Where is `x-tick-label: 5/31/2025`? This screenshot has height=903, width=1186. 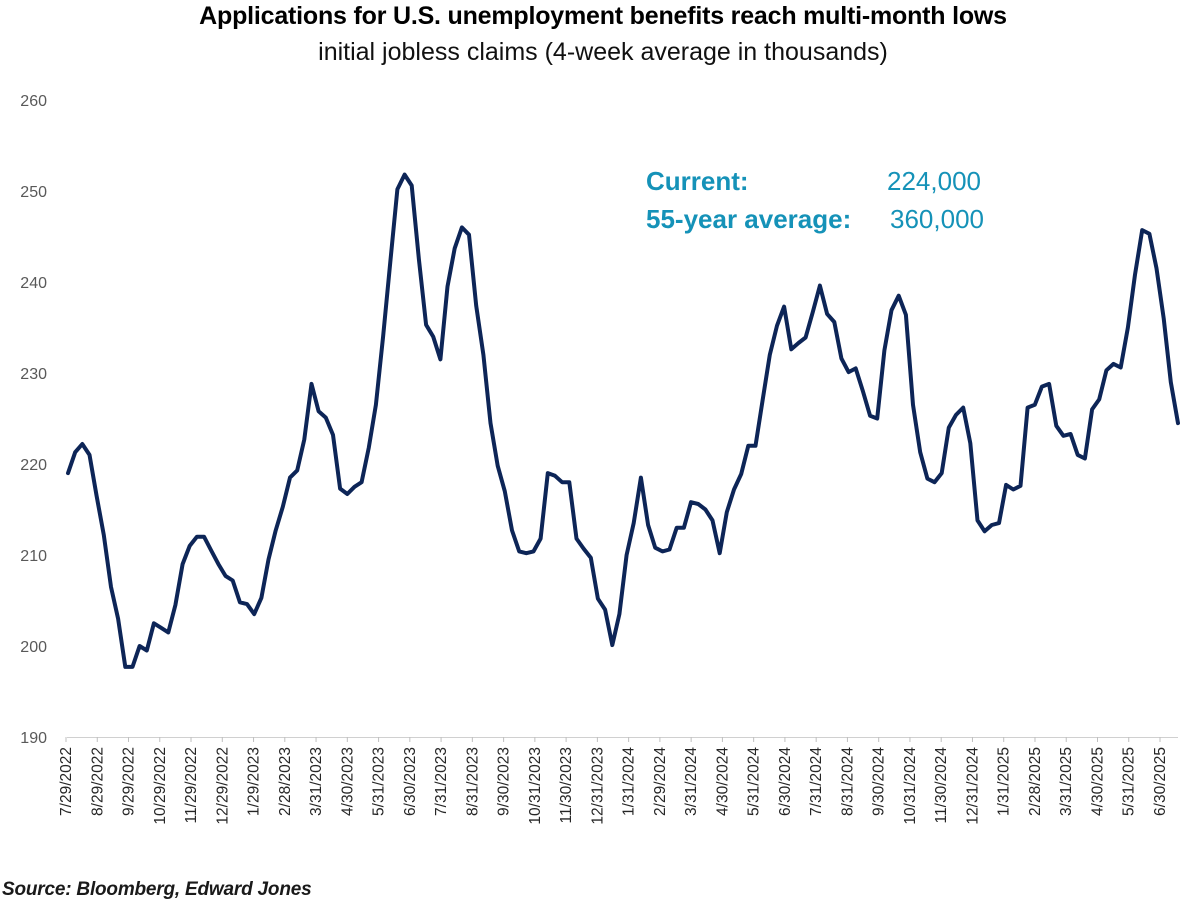
x-tick-label: 5/31/2025 is located at coordinates (1129, 781).